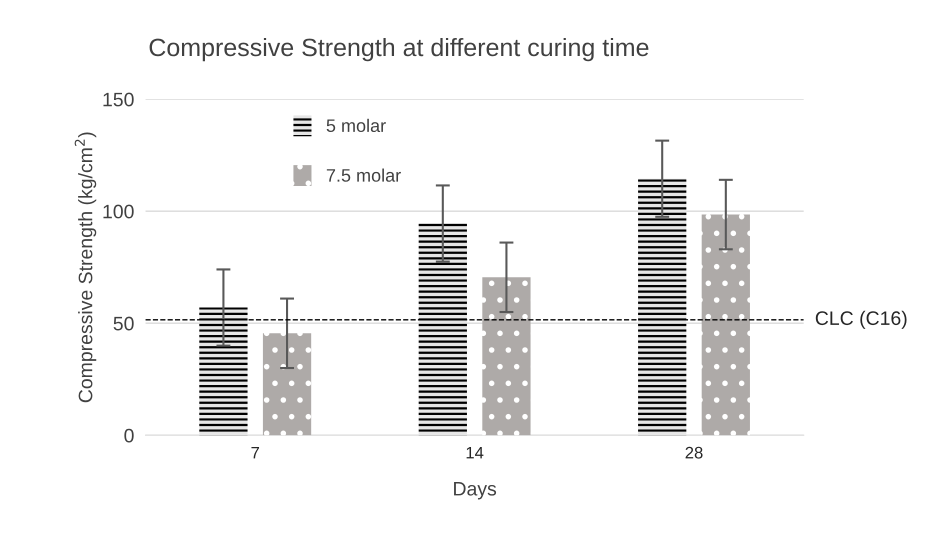 The height and width of the screenshot is (542, 927). What do you see at coordinates (475, 491) in the screenshot?
I see `x-axis-title: Days` at bounding box center [475, 491].